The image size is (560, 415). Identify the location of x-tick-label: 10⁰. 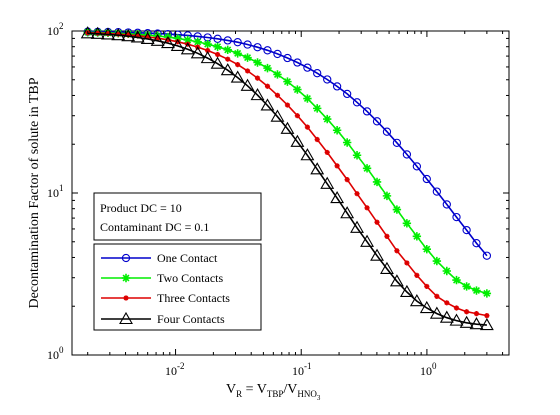
(428, 369).